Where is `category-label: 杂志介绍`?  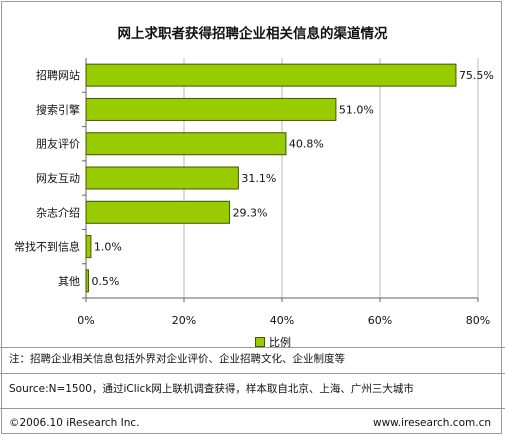 category-label: 杂志介绍 is located at coordinates (58, 212).